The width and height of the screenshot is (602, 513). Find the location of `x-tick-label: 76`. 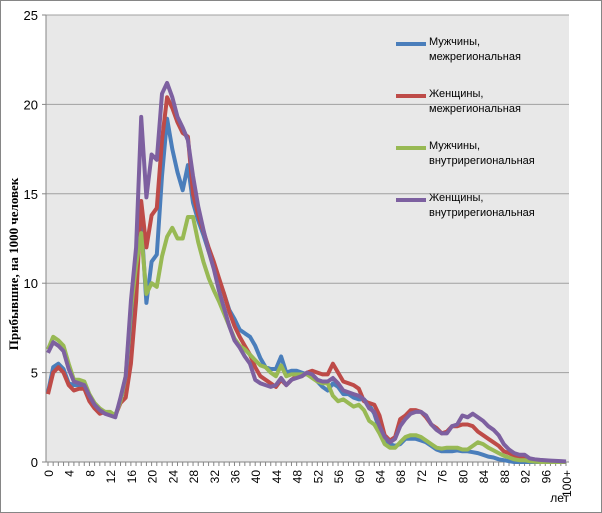

x-tick-label: 76 is located at coordinates (443, 477).